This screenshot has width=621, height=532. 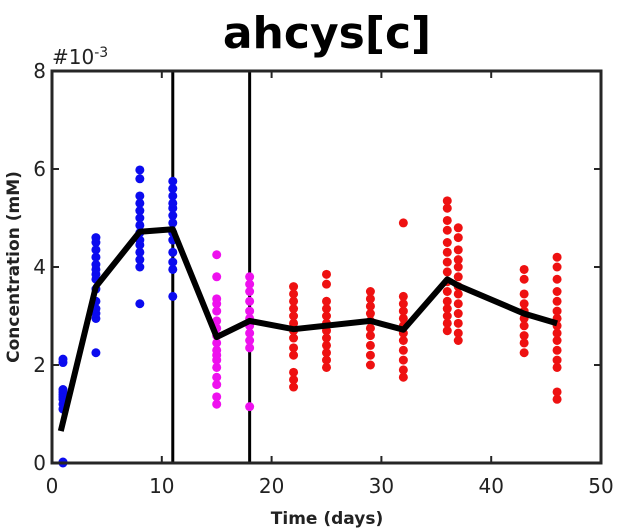 What do you see at coordinates (271, 486) in the screenshot?
I see `x-tick-label: 20` at bounding box center [271, 486].